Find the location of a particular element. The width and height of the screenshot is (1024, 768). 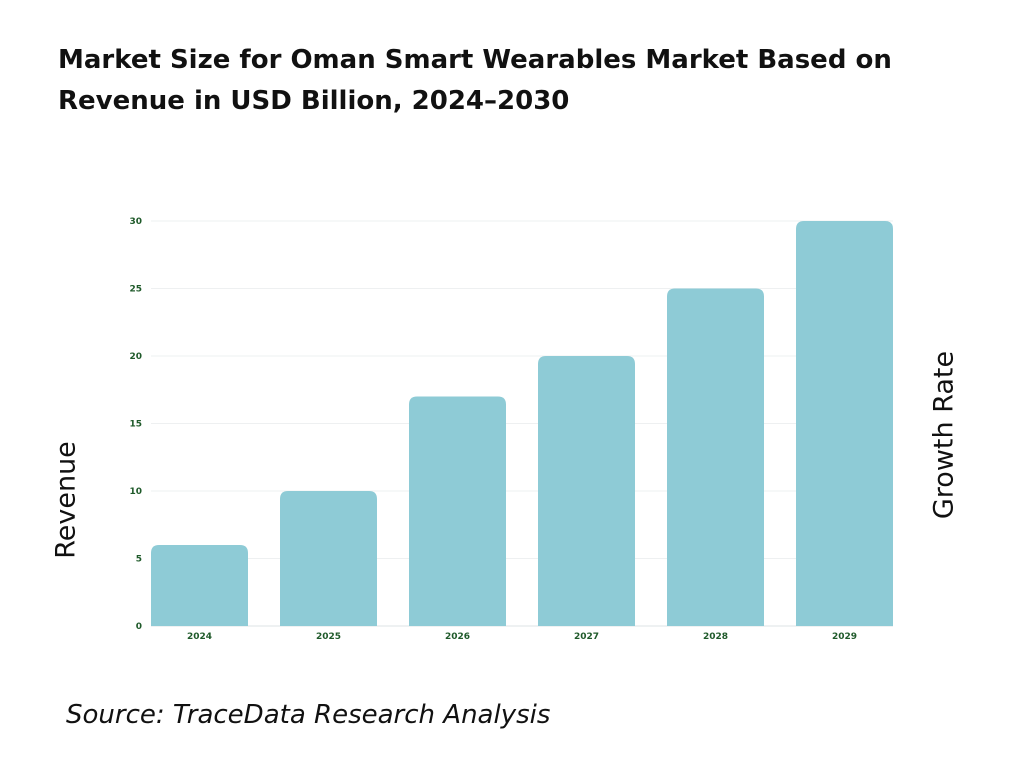

x-tick-label: 2027 is located at coordinates (586, 637).